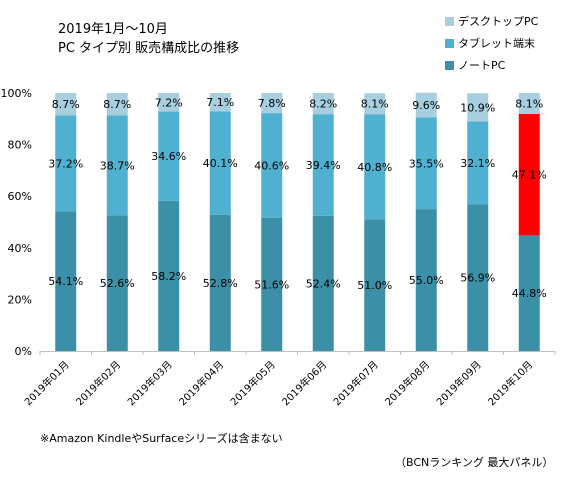 This screenshot has width=573, height=480. What do you see at coordinates (253, 383) in the screenshot?
I see `x-tick-label: 2019年05月` at bounding box center [253, 383].